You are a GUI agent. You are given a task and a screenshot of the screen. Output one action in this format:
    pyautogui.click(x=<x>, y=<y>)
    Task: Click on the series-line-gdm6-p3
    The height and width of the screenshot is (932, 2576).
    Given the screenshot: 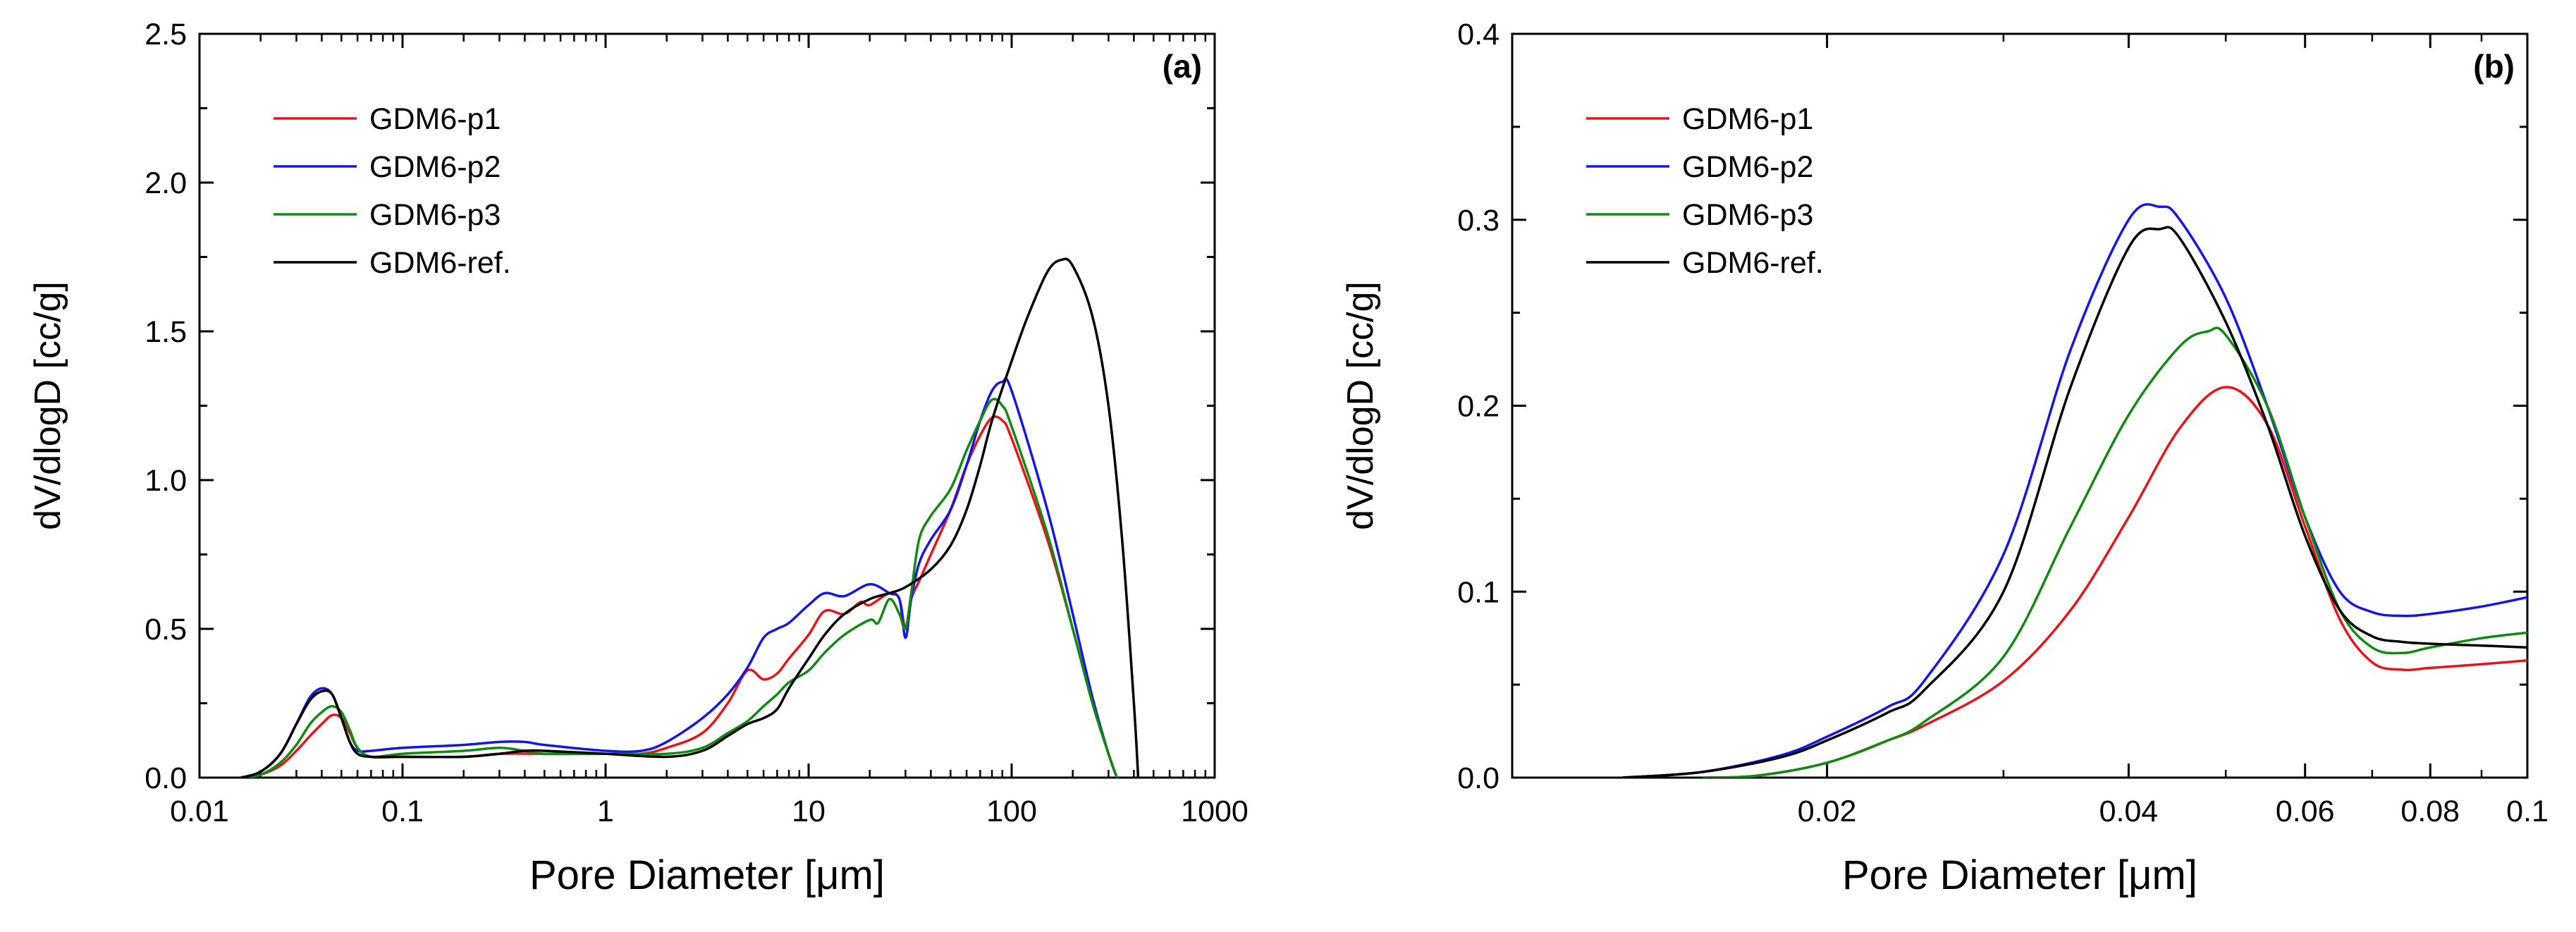 What is the action you would take?
    pyautogui.click(x=679, y=588)
    